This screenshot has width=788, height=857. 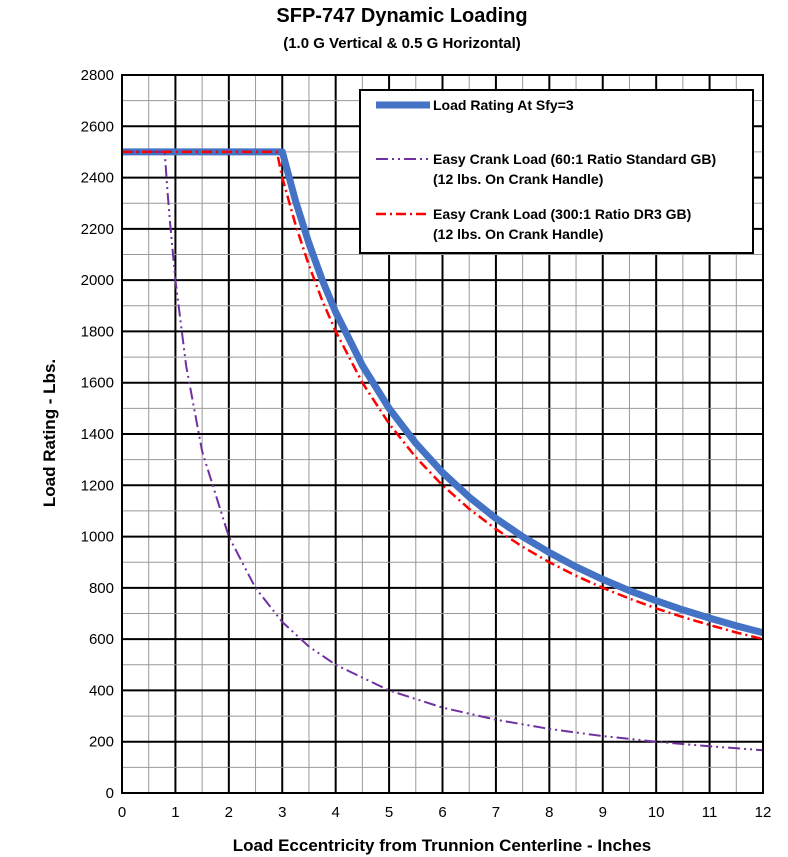 What do you see at coordinates (175, 812) in the screenshot?
I see `x-tick-label: 1` at bounding box center [175, 812].